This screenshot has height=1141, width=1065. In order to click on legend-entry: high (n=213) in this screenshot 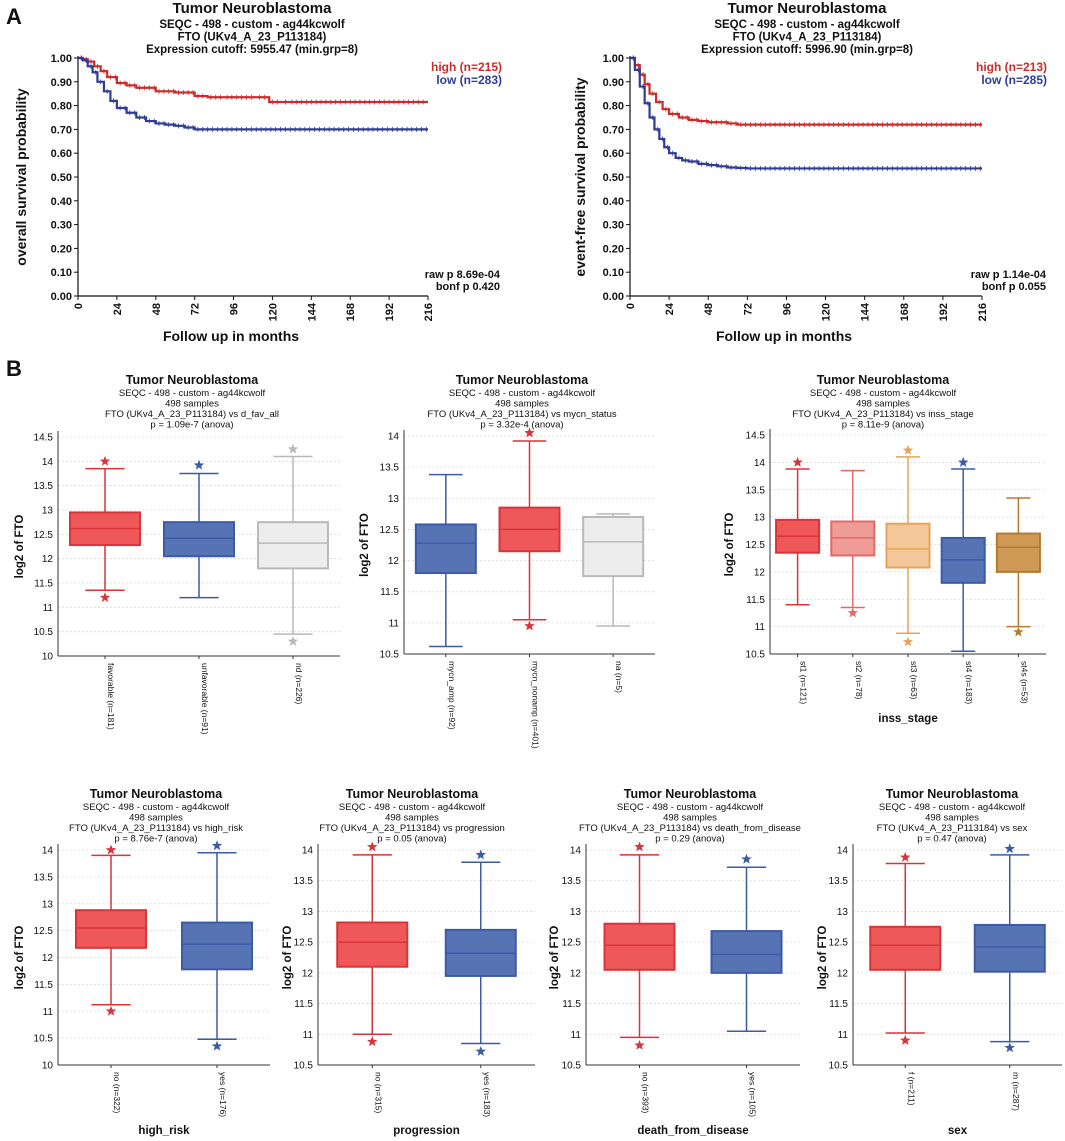, I will do `click(1011, 67)`.